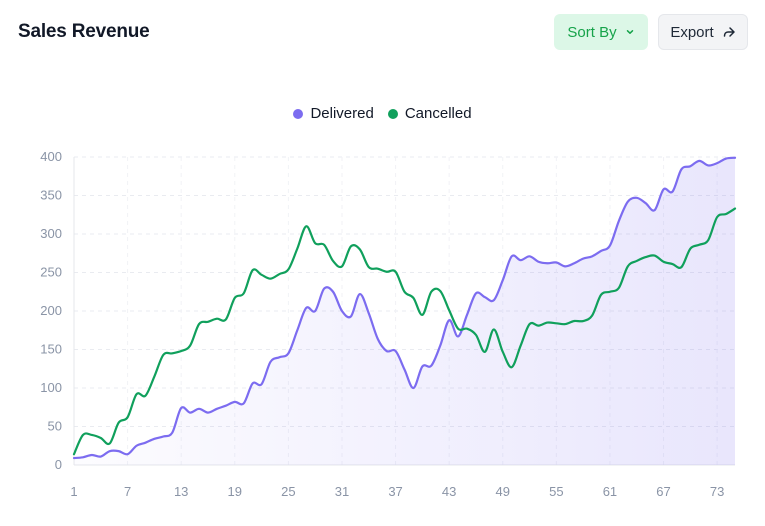 This screenshot has width=765, height=526. I want to click on x-tick-label: 13, so click(181, 491).